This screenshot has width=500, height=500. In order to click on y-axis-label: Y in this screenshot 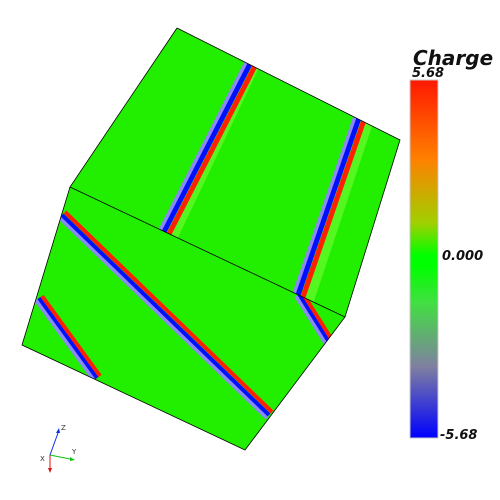, I will do `click(74, 452)`.